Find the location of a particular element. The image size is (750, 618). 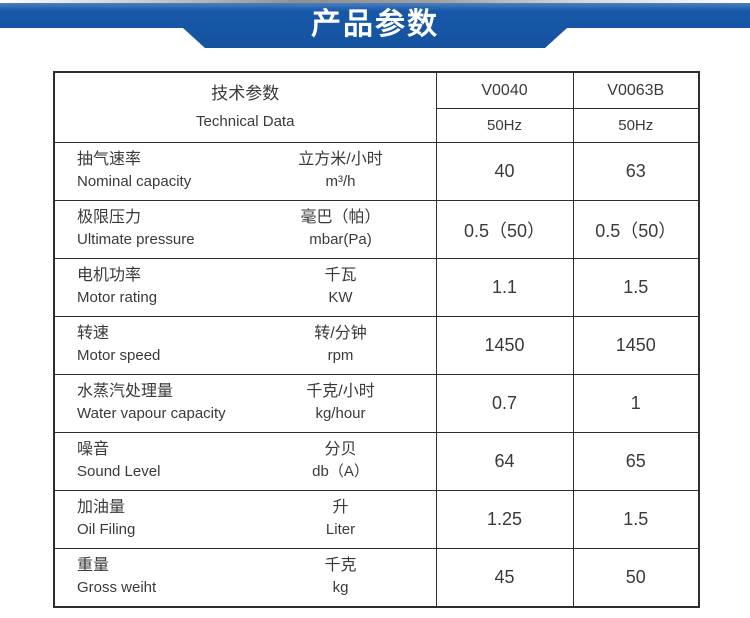

param-name-en: Ultimate pressure is located at coordinates (136, 239).